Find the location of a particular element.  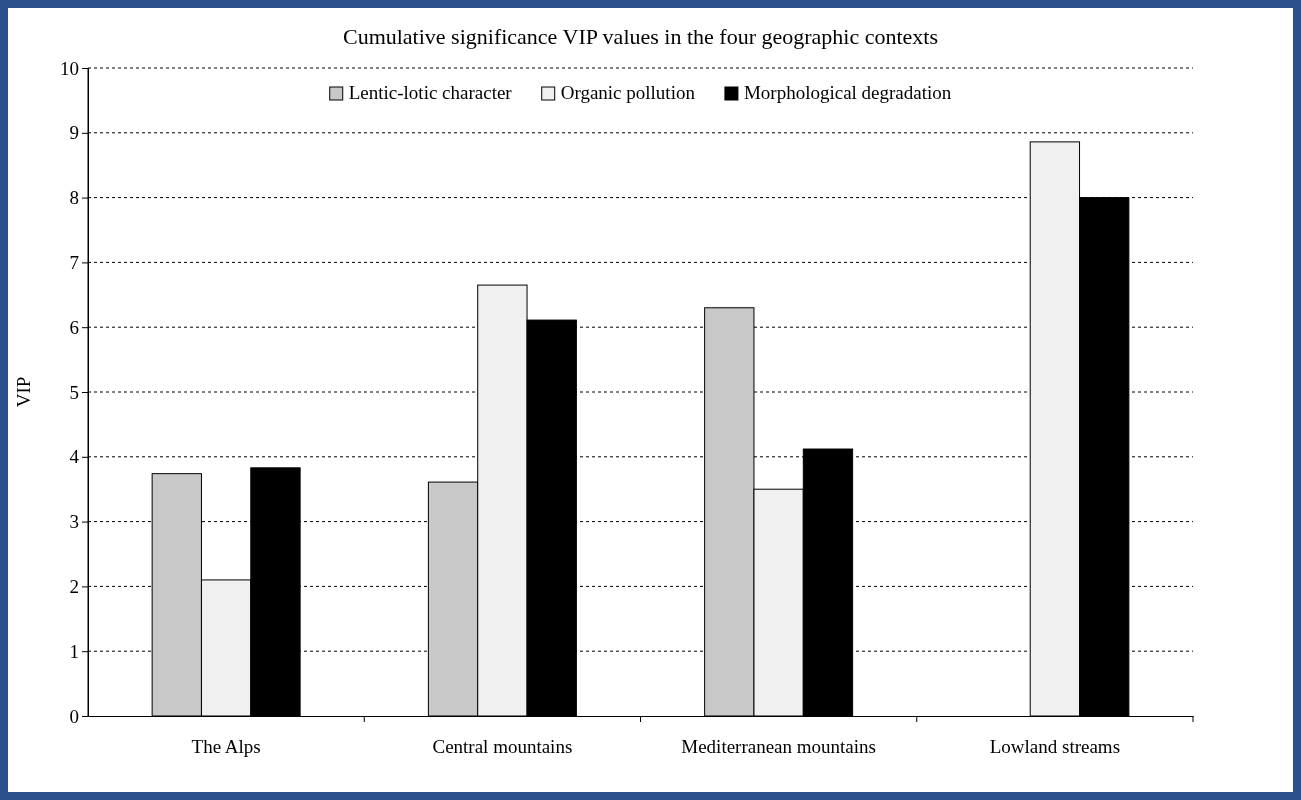

y-tick-label: 6 is located at coordinates (74, 327).